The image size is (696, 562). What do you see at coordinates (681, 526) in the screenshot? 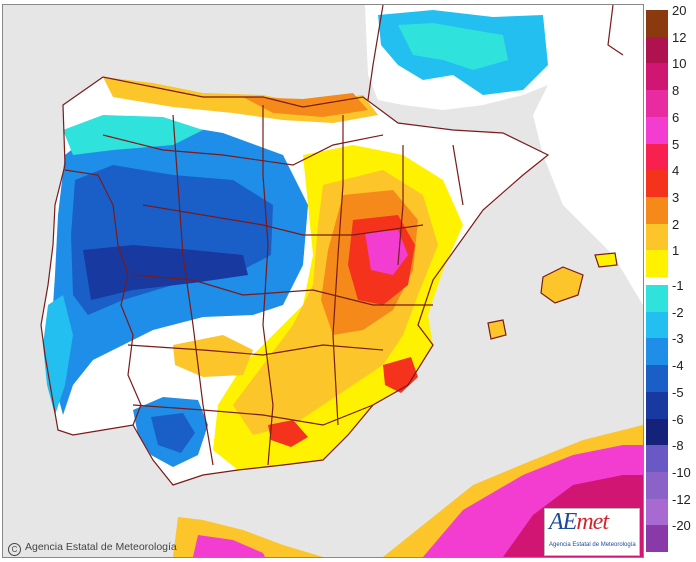
I see `legend-label: -20` at bounding box center [681, 526].